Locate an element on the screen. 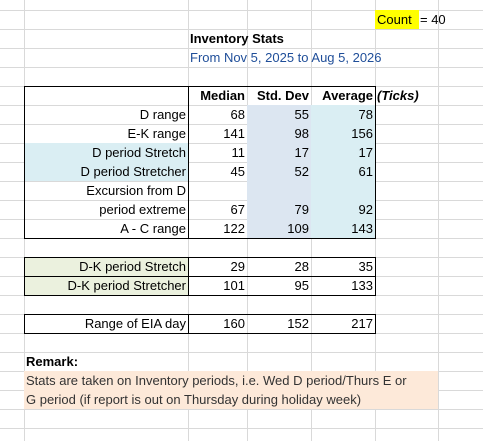  value-cell: 95 is located at coordinates (301, 285).